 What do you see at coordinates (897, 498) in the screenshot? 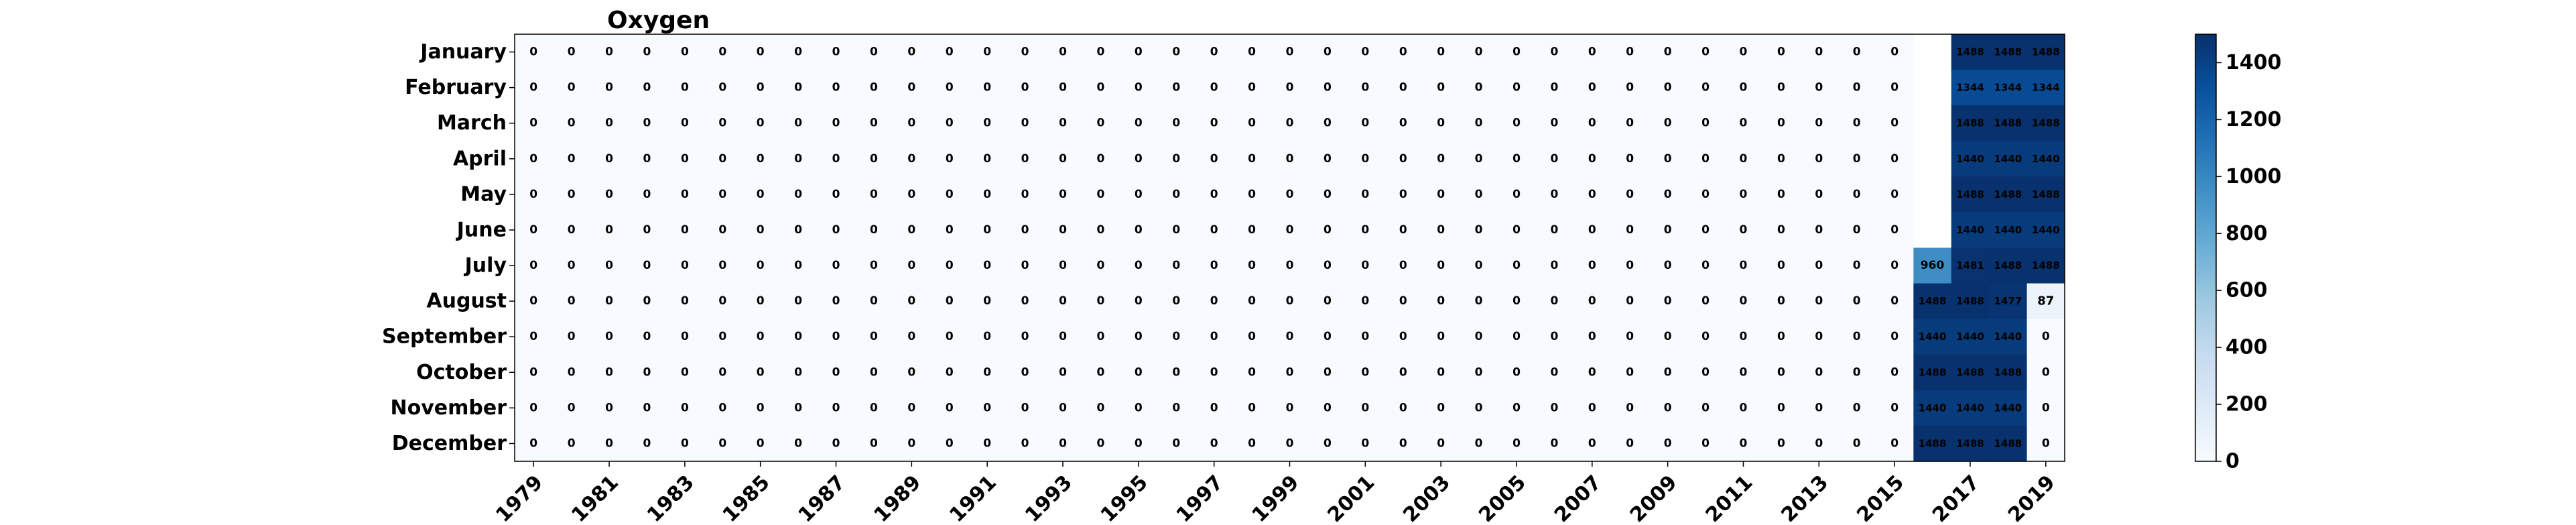
I see `year-label: 1989` at bounding box center [897, 498].